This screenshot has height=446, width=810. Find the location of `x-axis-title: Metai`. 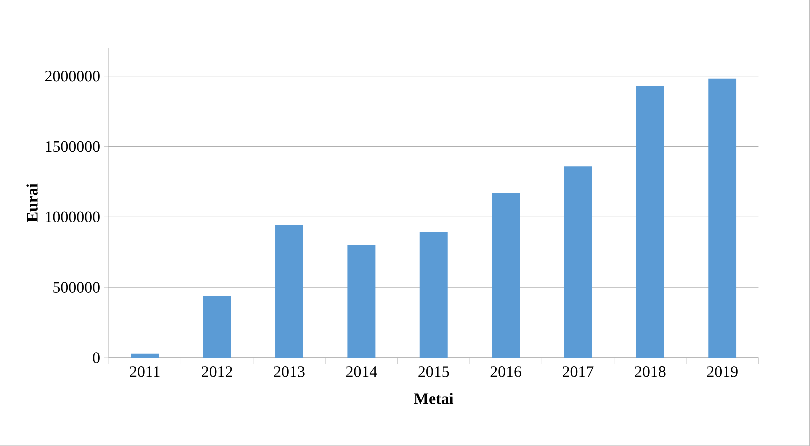

x-axis-title: Metai is located at coordinates (434, 398).